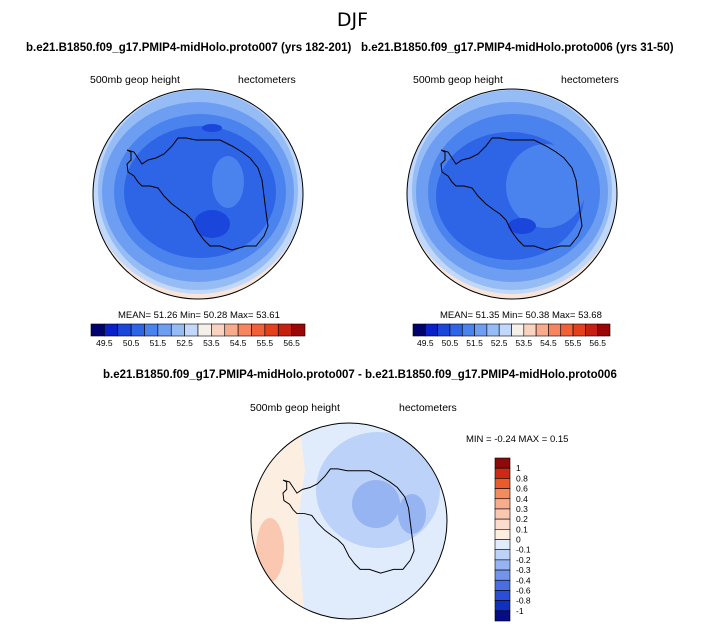 The image size is (705, 631). Describe the element at coordinates (517, 439) in the screenshot. I see `diff-panel-stats: MIN = -0.24 MAX = 0.15` at that location.